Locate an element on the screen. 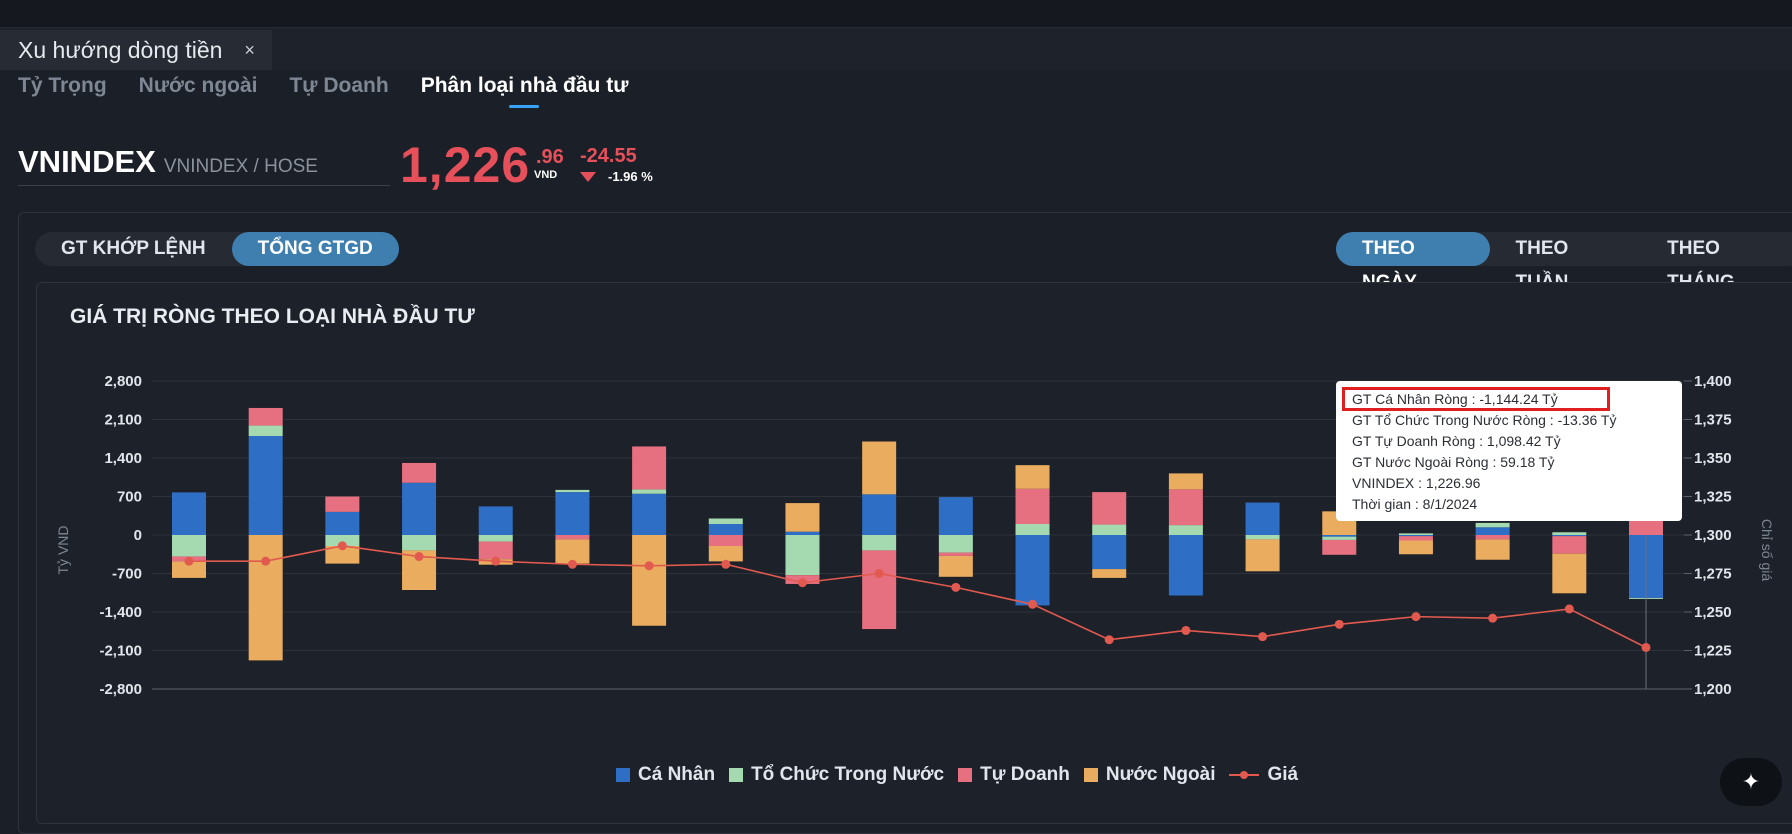  legend-swatch-tu-doanh is located at coordinates (965, 775).